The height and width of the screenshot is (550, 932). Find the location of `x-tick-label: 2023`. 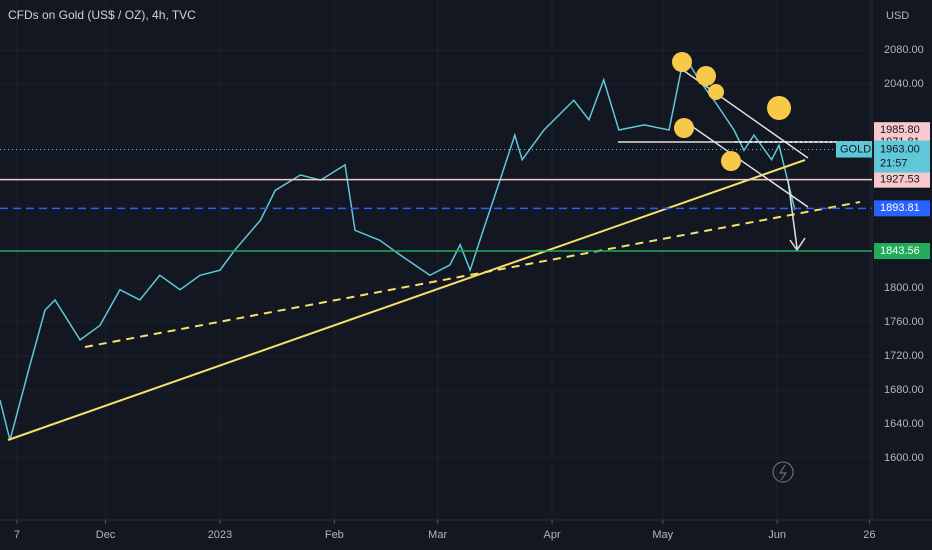

x-tick-label: 2023 is located at coordinates (220, 535).